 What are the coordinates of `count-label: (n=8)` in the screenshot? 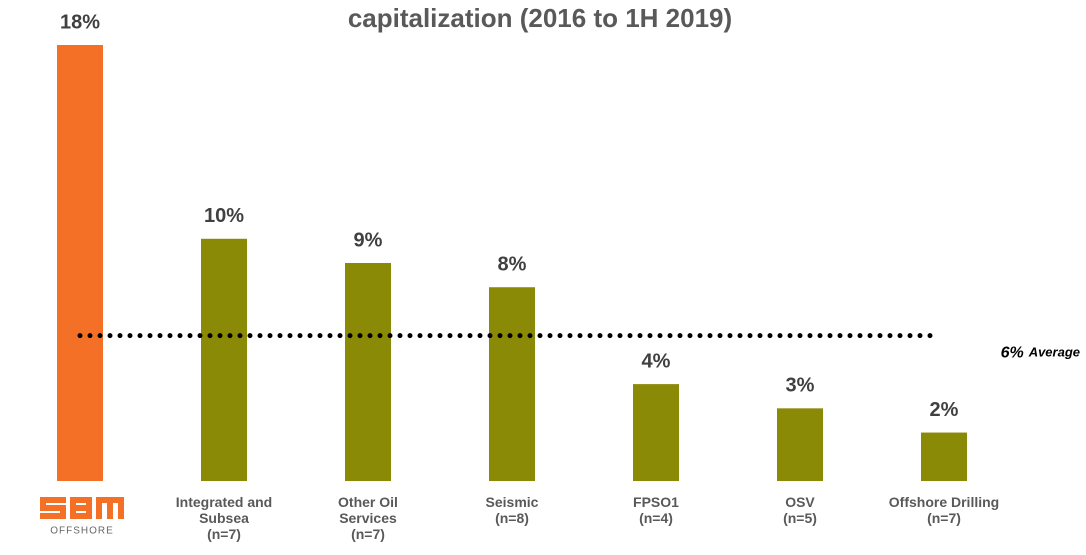 It's located at (512, 518).